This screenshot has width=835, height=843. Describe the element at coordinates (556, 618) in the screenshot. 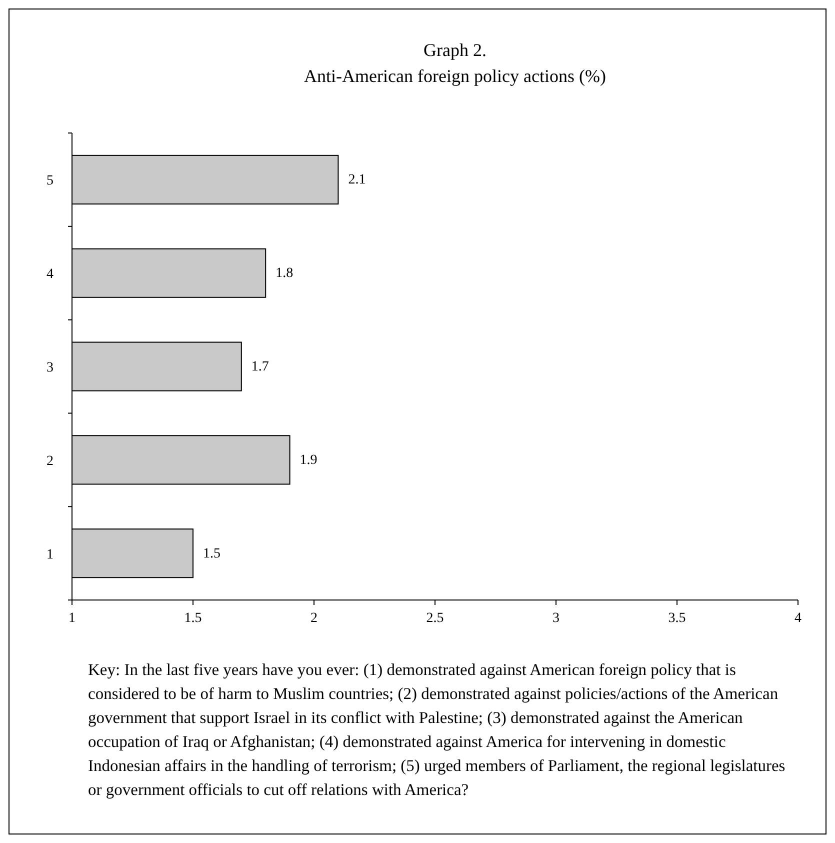

I see `x-tick-label: 3` at that location.